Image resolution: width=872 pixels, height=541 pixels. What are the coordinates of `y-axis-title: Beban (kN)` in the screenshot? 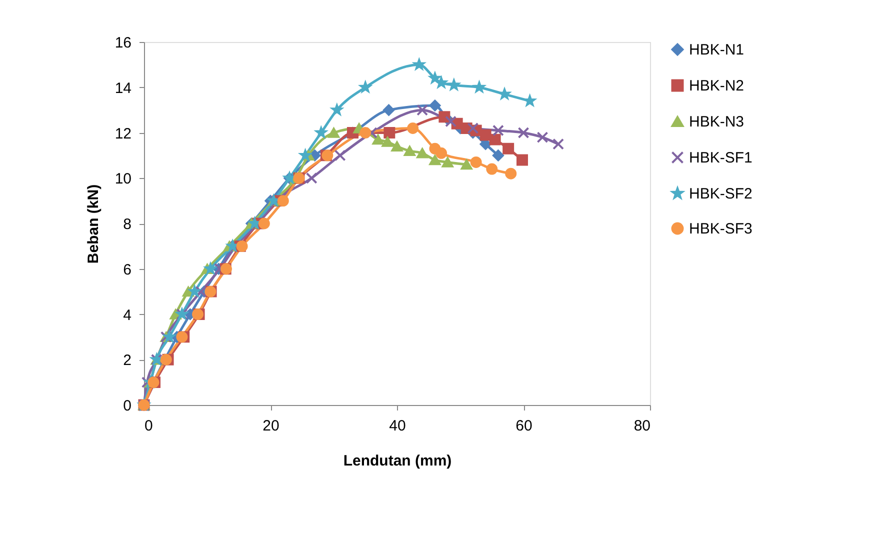 It's located at (93, 224).